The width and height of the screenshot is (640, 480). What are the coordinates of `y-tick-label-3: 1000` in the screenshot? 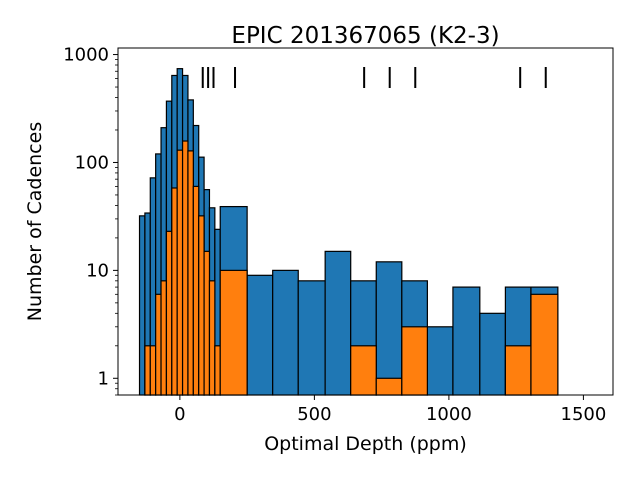 It's located at (86, 55).